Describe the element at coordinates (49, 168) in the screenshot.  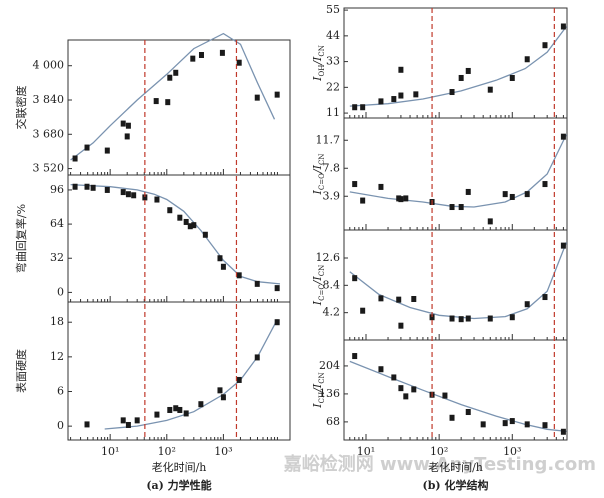
I see `y-tick-label: 3 520` at that location.